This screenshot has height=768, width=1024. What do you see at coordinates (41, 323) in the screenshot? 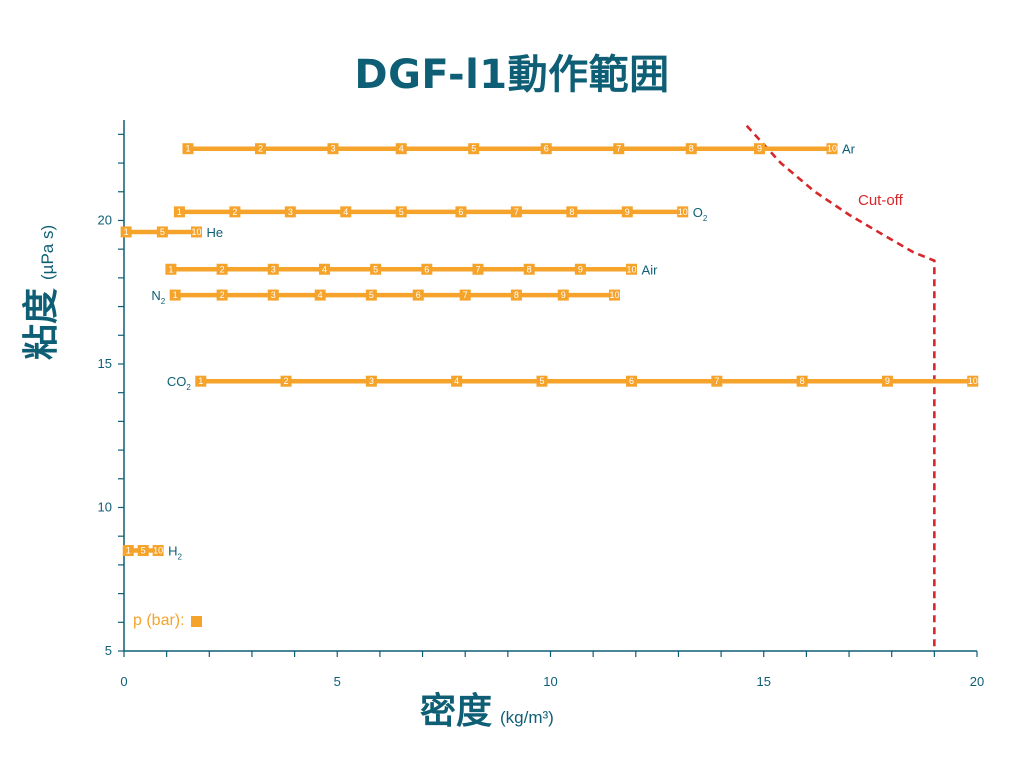
I see `y-axis-label-text: 粘度` at bounding box center [41, 323].